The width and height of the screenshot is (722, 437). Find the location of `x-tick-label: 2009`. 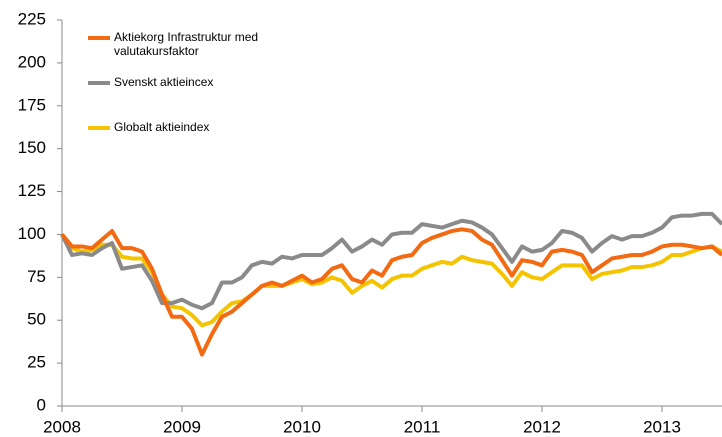

x-tick-label: 2009 is located at coordinates (182, 426).